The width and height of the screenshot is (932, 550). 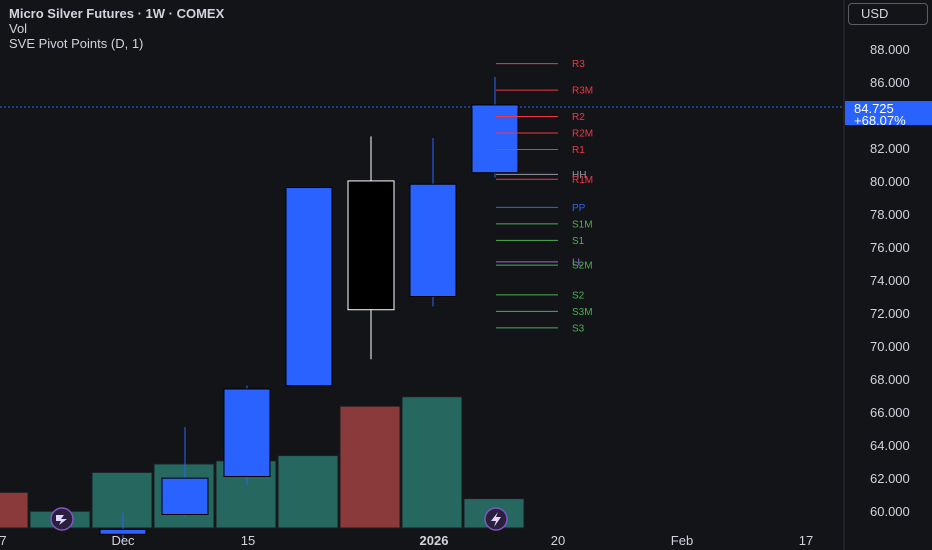 What do you see at coordinates (579, 175) in the screenshot?
I see `pivot-label: HH` at bounding box center [579, 175].